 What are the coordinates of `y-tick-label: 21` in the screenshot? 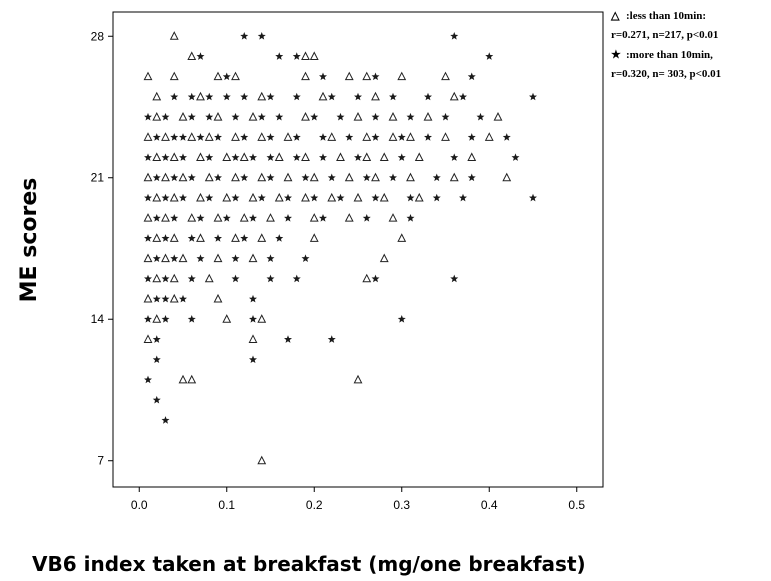 It's located at (98, 178).